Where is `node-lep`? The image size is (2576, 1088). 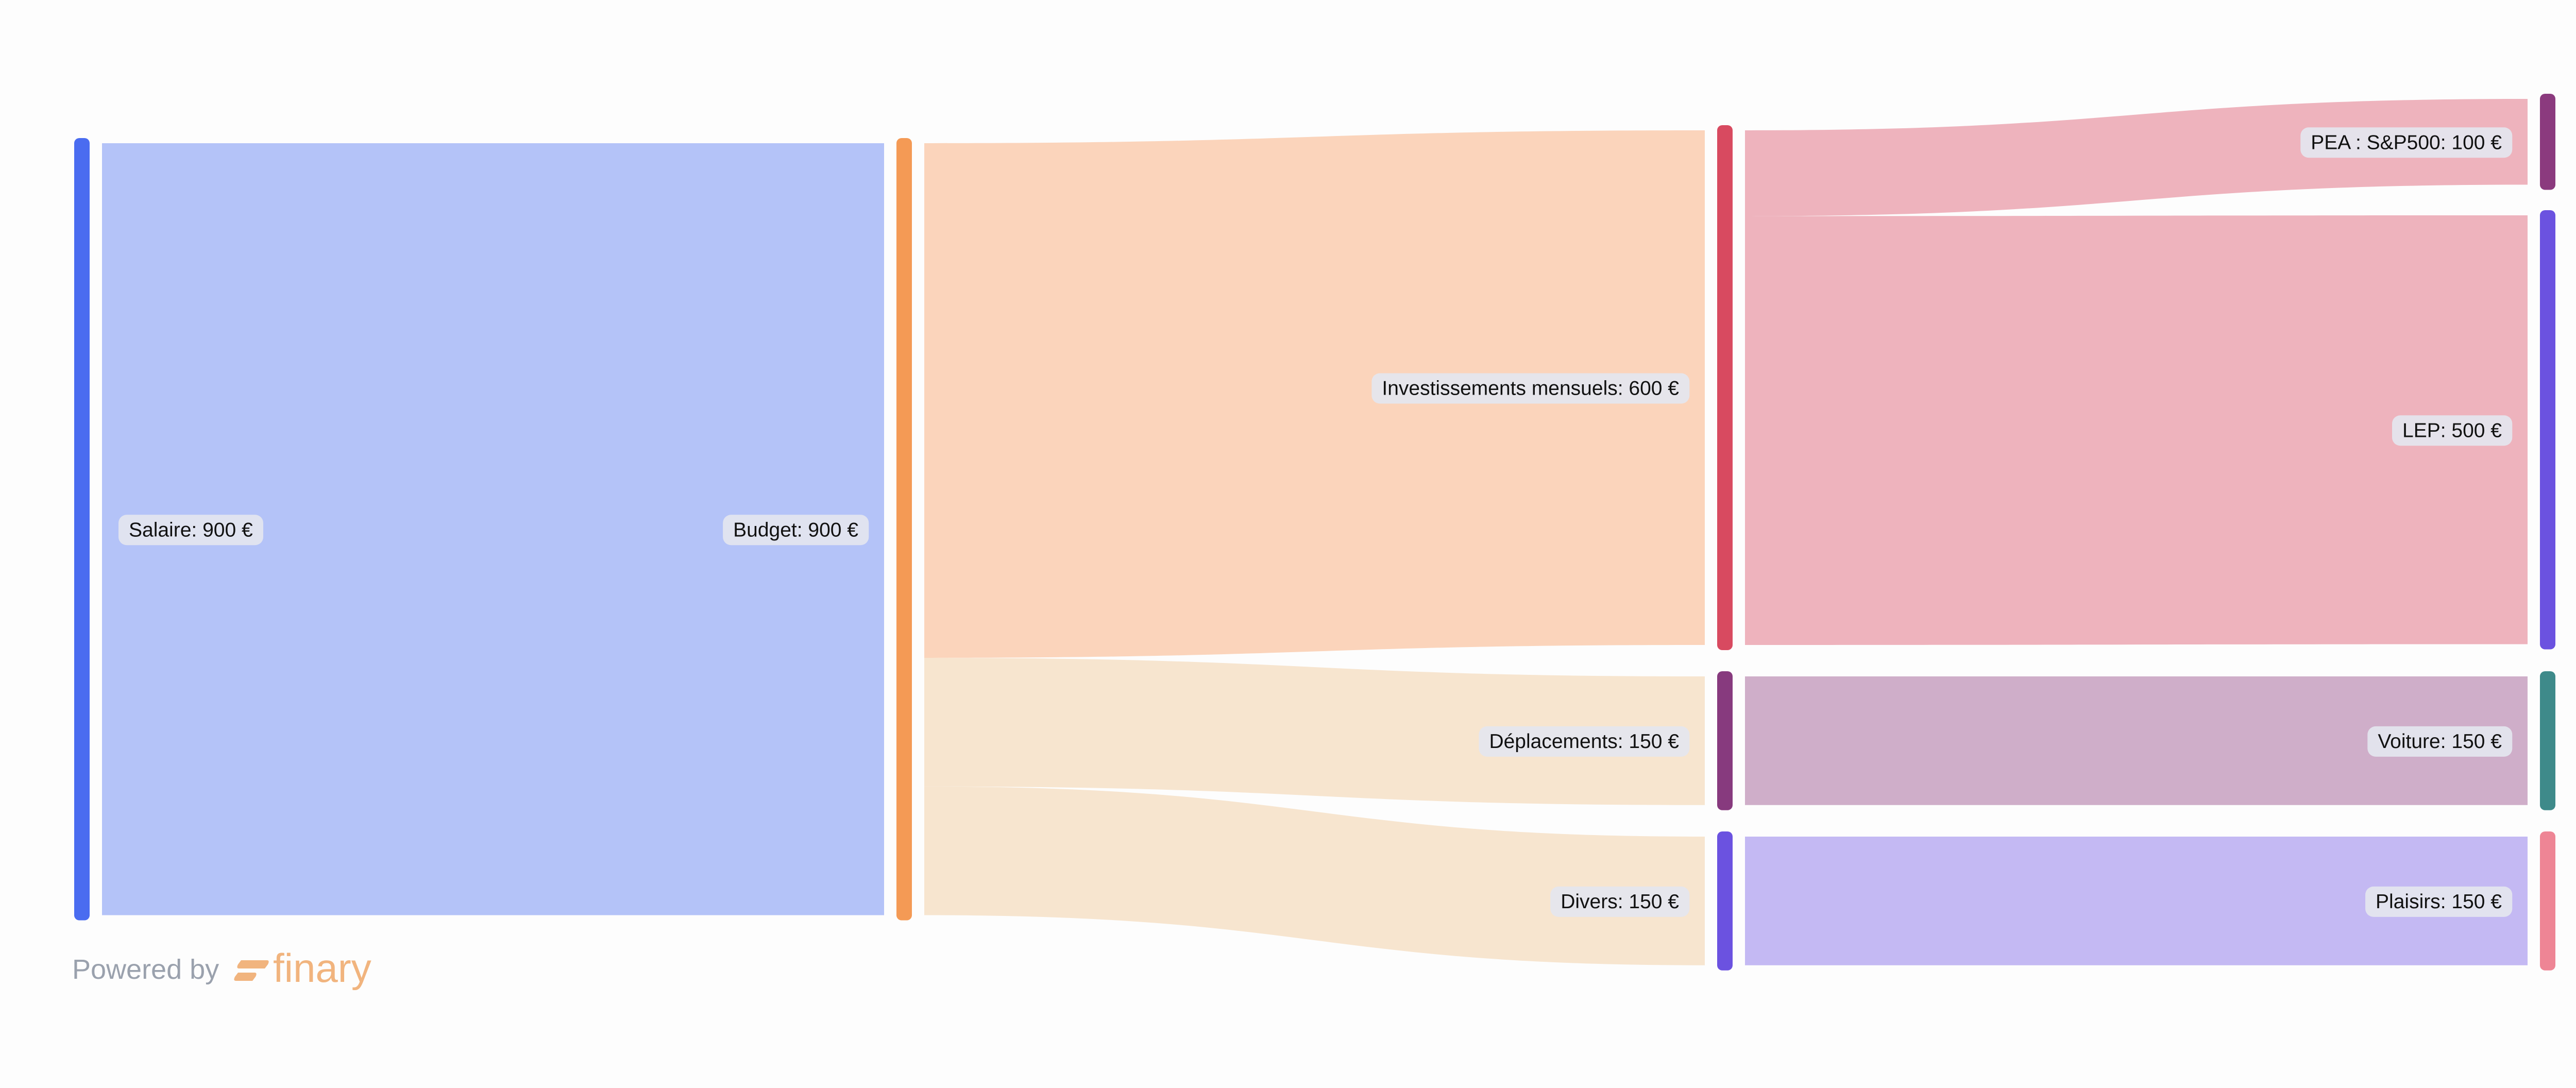 node-lep is located at coordinates (2547, 430).